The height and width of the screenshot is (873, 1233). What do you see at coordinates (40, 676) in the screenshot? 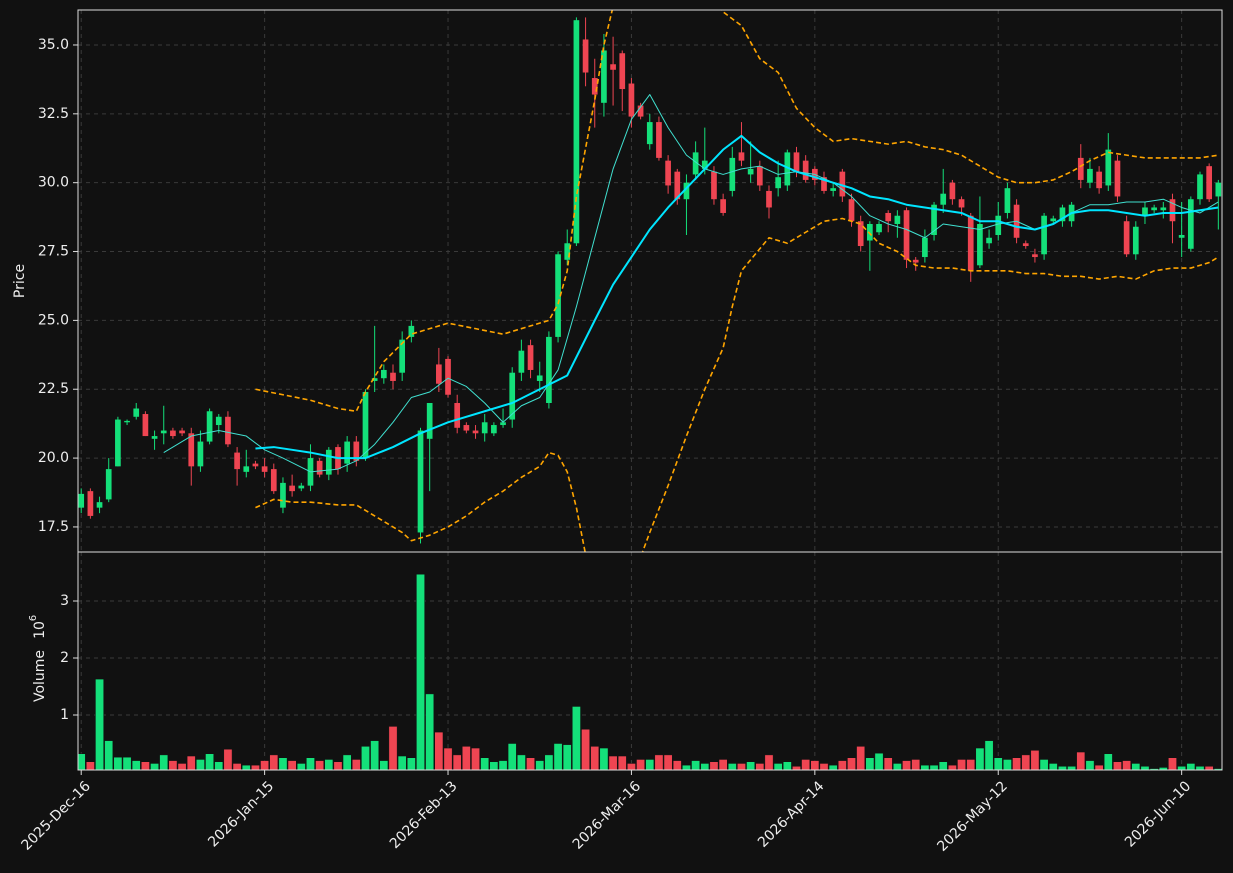
I see `volume-label: Volume` at bounding box center [40, 676].